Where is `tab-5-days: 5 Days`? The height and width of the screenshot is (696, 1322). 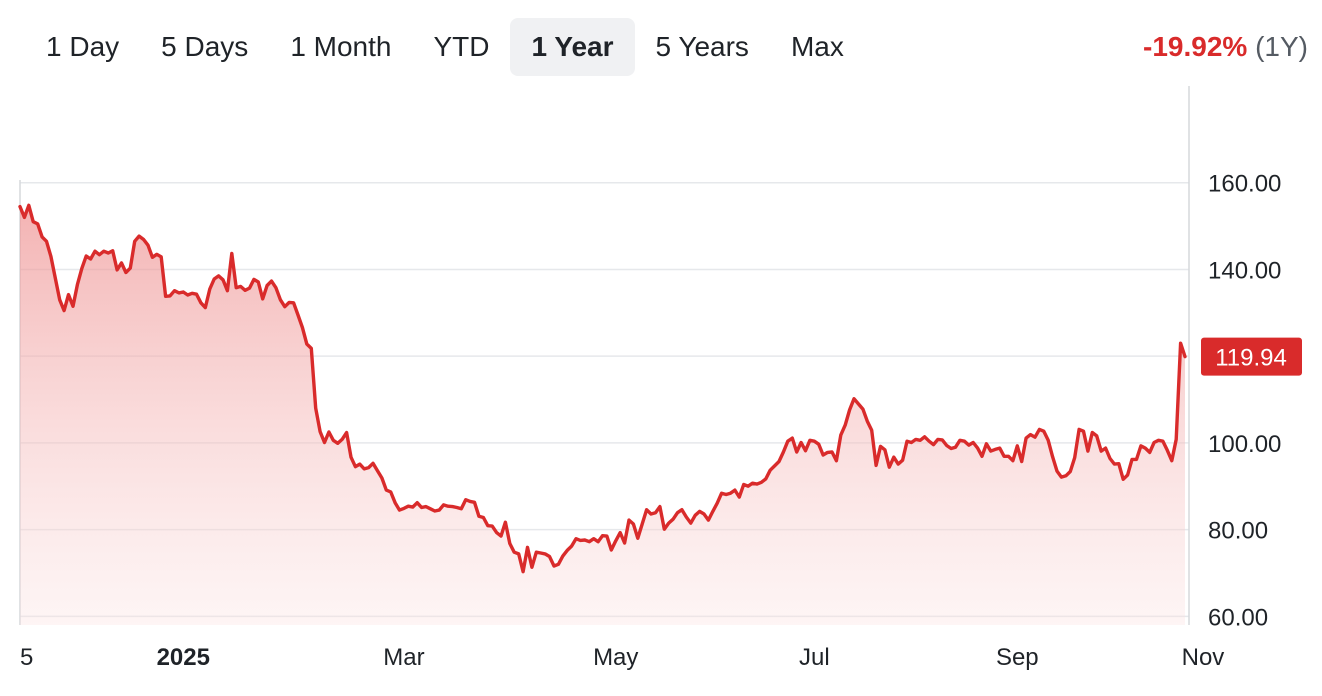 tab-5-days: 5 Days is located at coordinates (205, 46).